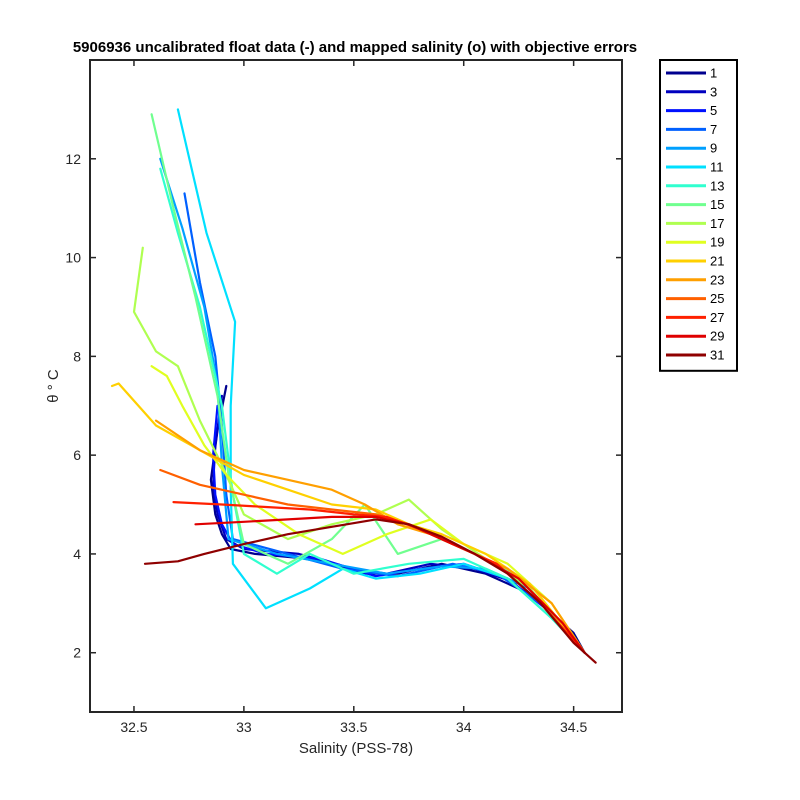 The image size is (800, 800). I want to click on legend-label-9: 9, so click(713, 148).